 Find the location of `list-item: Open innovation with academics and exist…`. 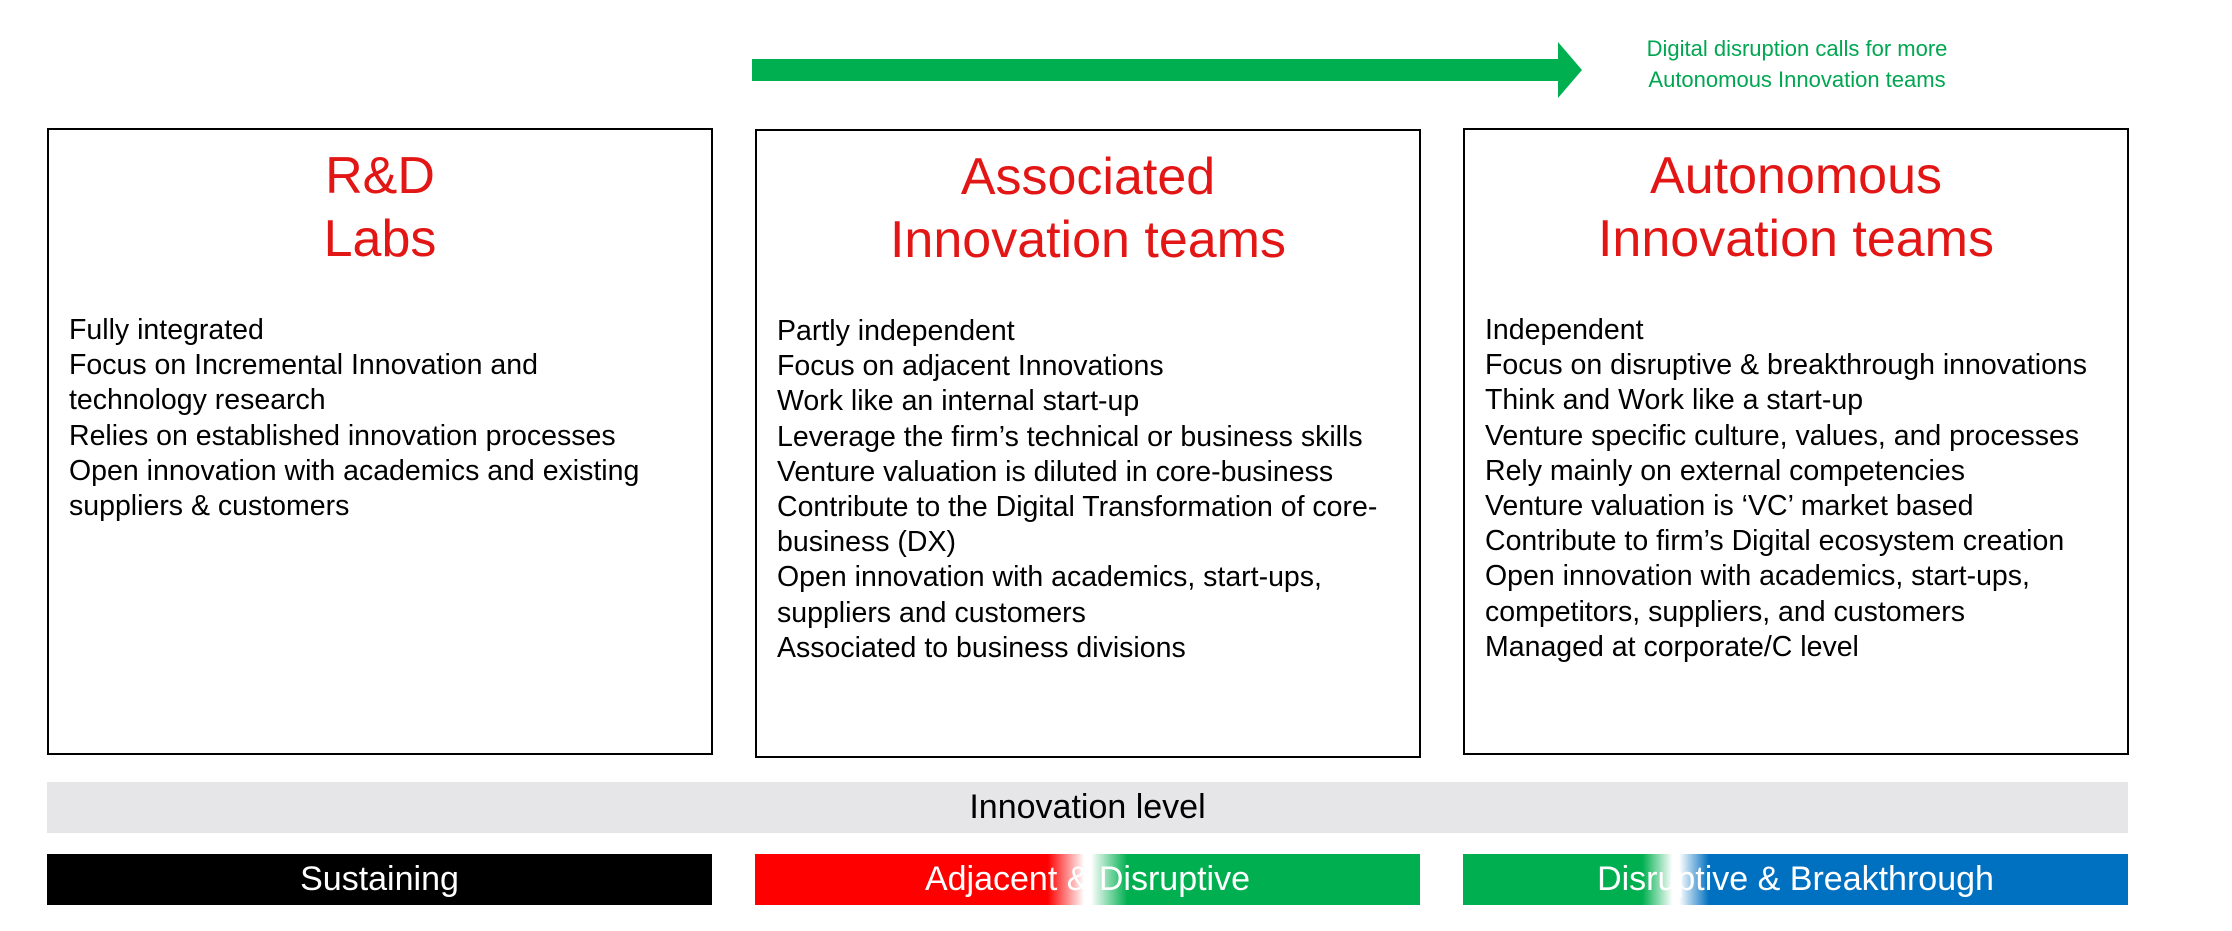

list-item: Open innovation with academics and exist… is located at coordinates (354, 488).